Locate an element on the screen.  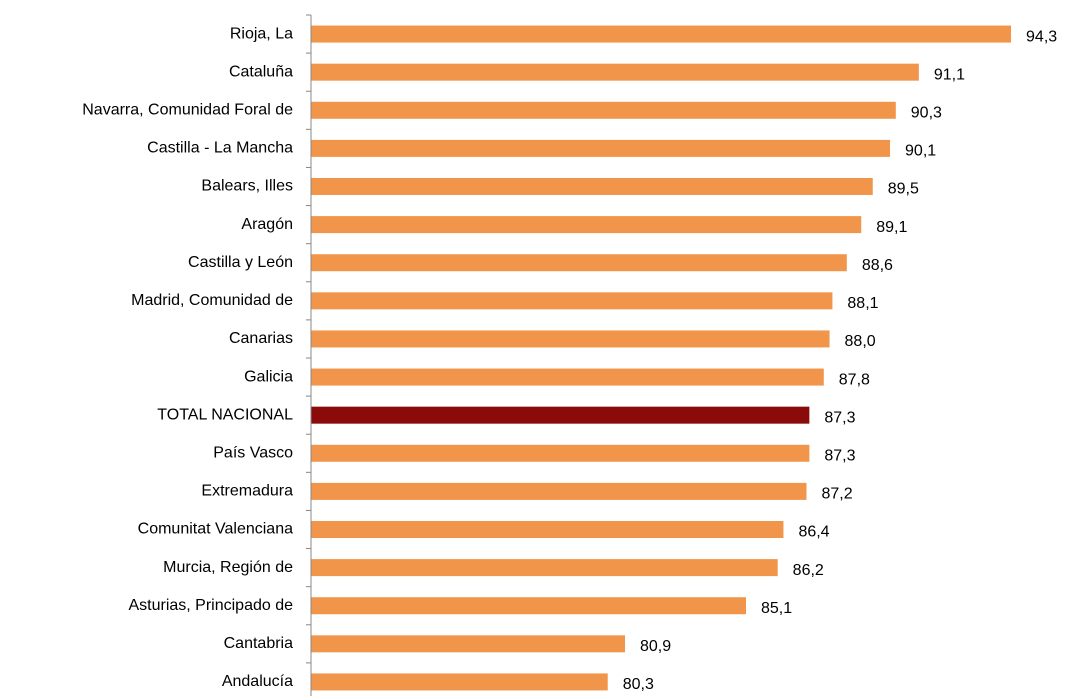
value-label: 88,6 is located at coordinates (877, 265).